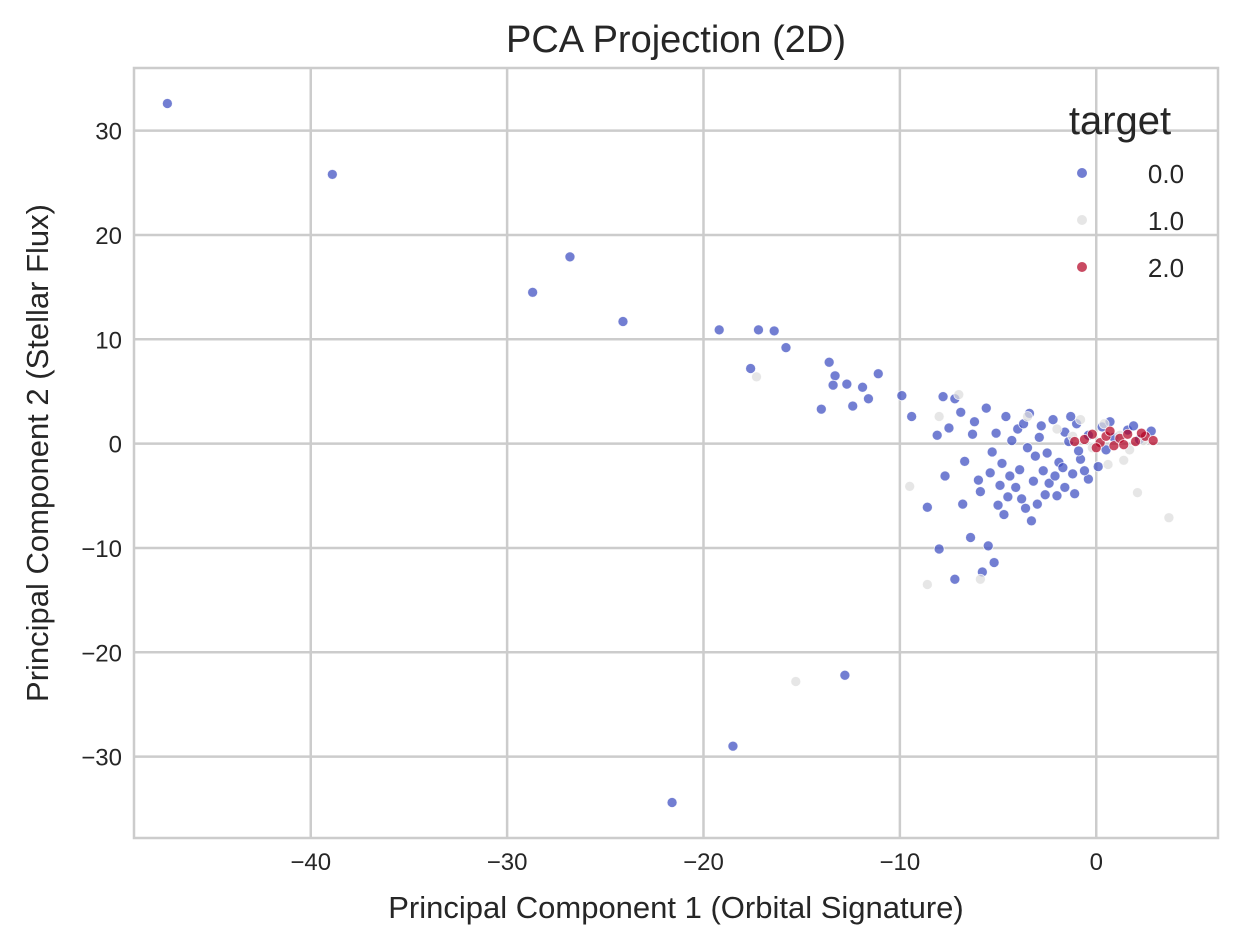 Image resolution: width=1238 pixels, height=946 pixels. Describe the element at coordinates (676, 40) in the screenshot. I see `chart-title: PCA Projection (2D)` at that location.